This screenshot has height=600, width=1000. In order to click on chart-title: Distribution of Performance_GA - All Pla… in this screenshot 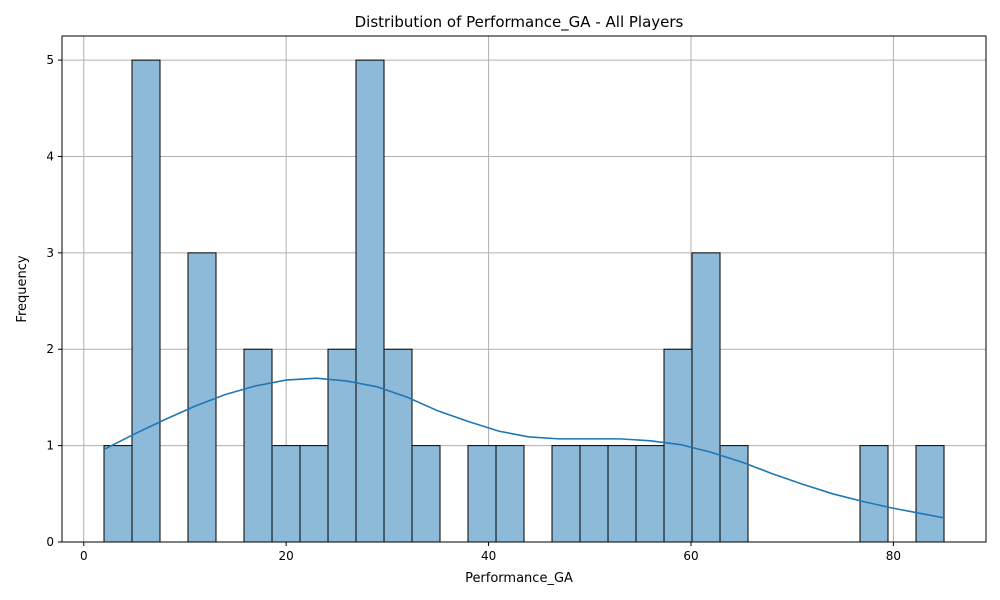, I will do `click(519, 22)`.